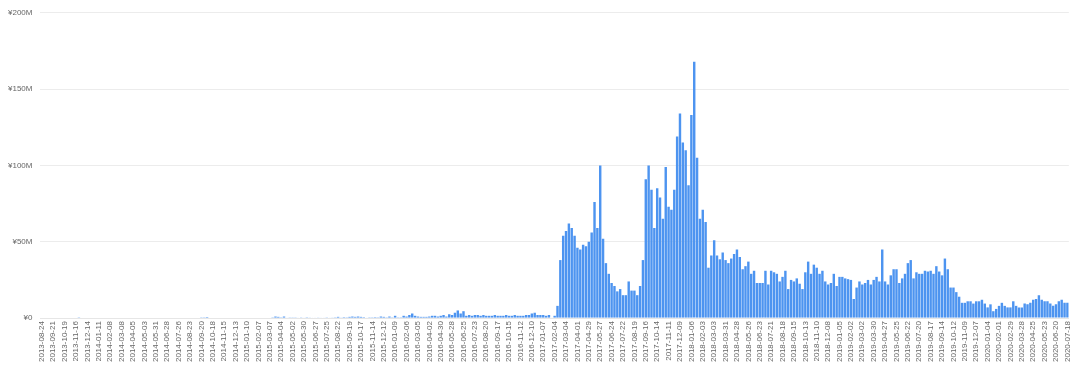 This screenshot has width=1080, height=365. What do you see at coordinates (486, 341) in the screenshot?
I see `x-tick-label: 2016-08-20` at bounding box center [486, 341].